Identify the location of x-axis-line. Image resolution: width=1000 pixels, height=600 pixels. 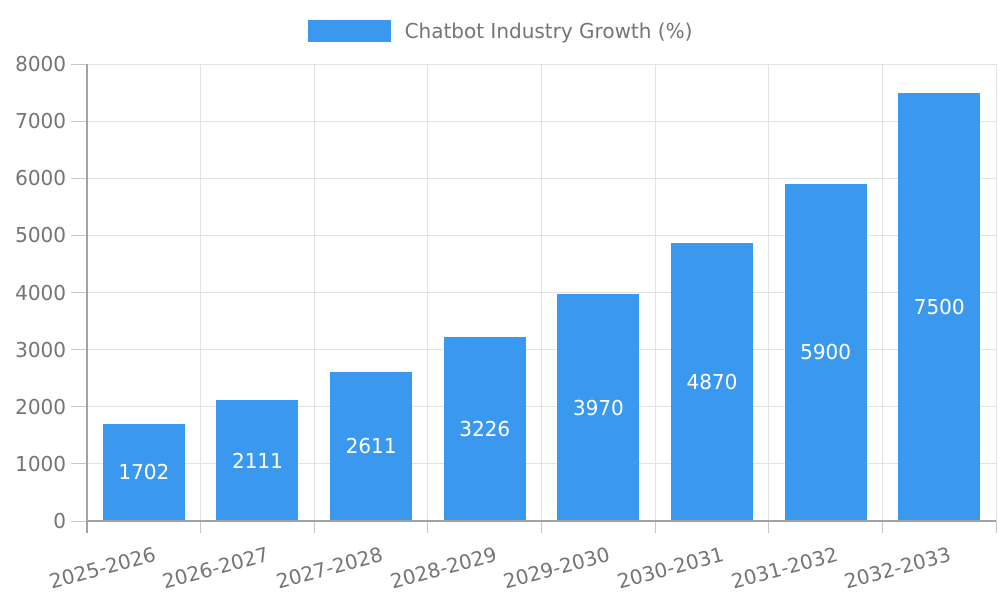
(541, 521).